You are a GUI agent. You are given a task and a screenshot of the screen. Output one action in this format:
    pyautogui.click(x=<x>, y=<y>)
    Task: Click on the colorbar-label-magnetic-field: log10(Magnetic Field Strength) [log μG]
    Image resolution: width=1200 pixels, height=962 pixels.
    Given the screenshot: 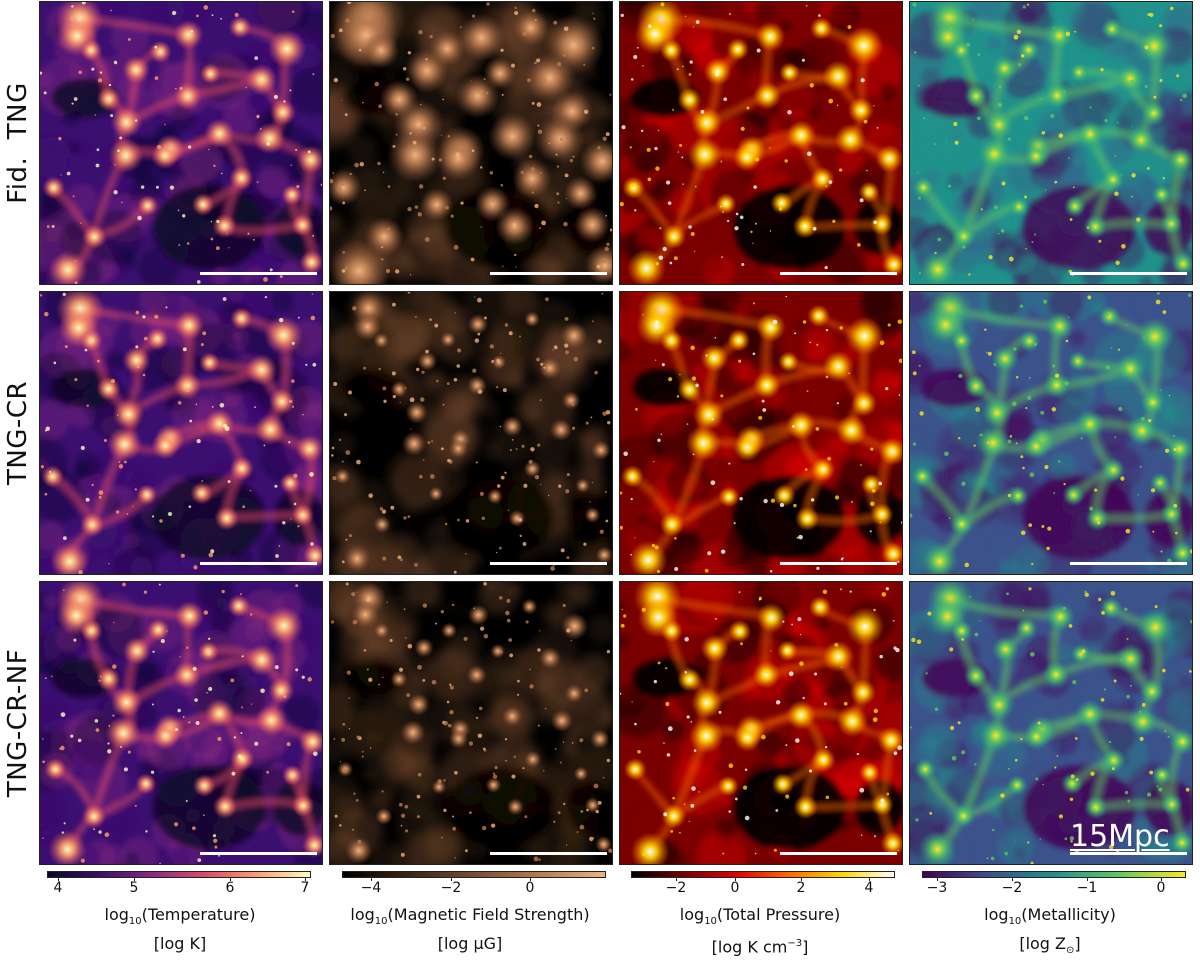 What is the action you would take?
    pyautogui.click(x=470, y=929)
    